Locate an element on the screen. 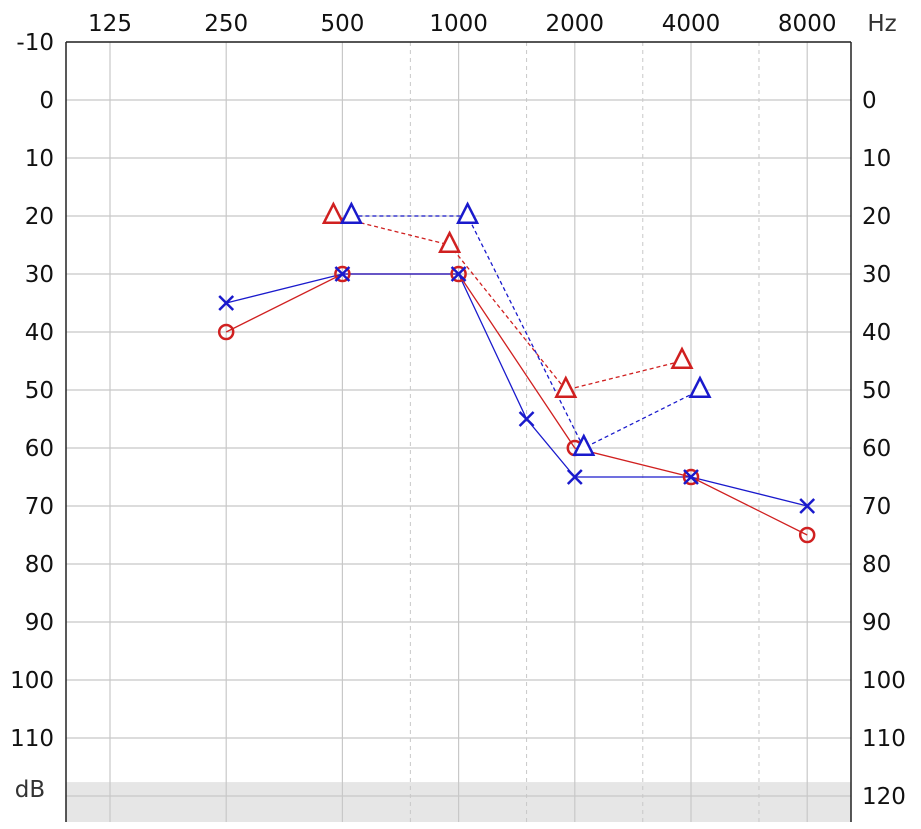 The image size is (921, 829). y-left-tick-label: 40 is located at coordinates (39, 333).